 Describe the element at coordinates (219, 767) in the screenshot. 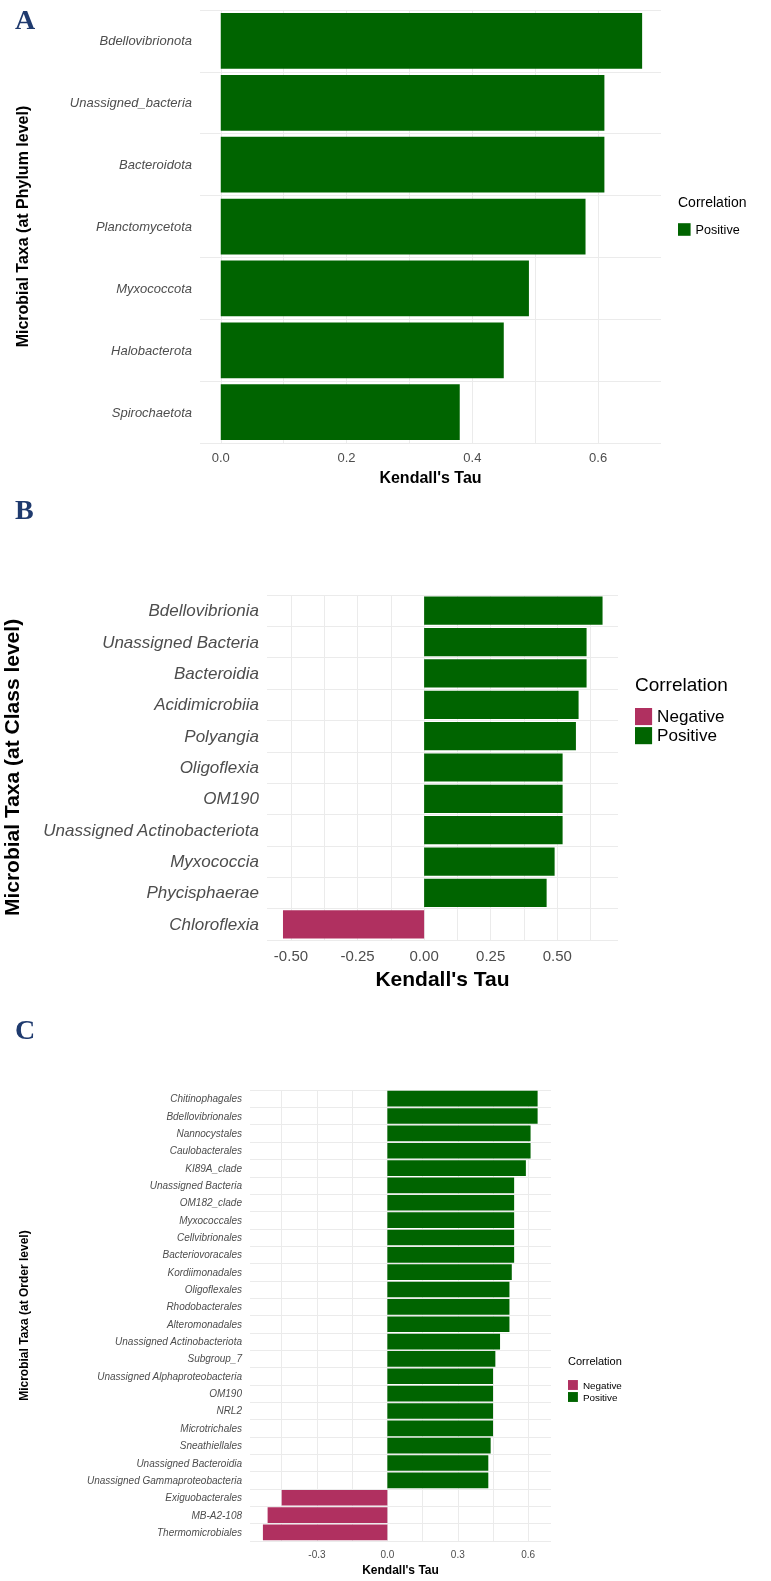

I see `y-tick-label: Oligoflexia` at that location.